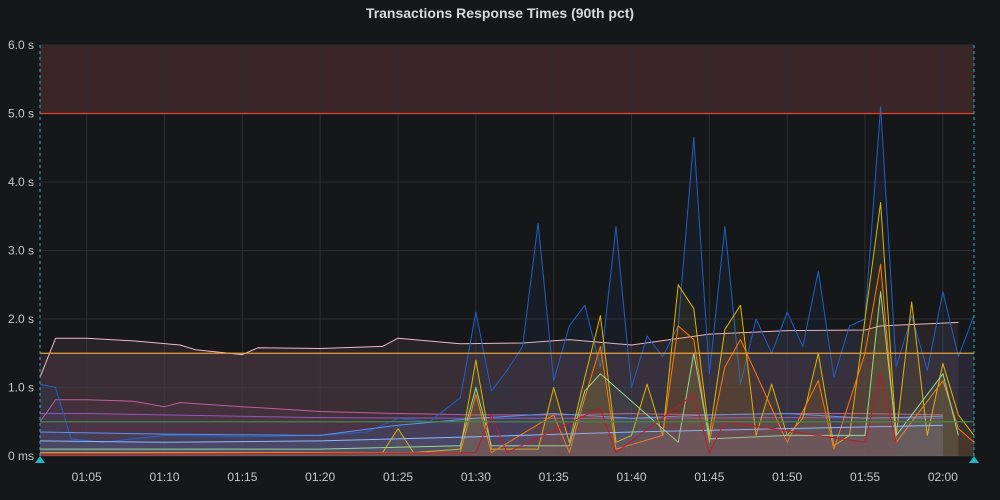  Describe the element at coordinates (21, 319) in the screenshot. I see `y-tick-label: 2.0 s` at that location.